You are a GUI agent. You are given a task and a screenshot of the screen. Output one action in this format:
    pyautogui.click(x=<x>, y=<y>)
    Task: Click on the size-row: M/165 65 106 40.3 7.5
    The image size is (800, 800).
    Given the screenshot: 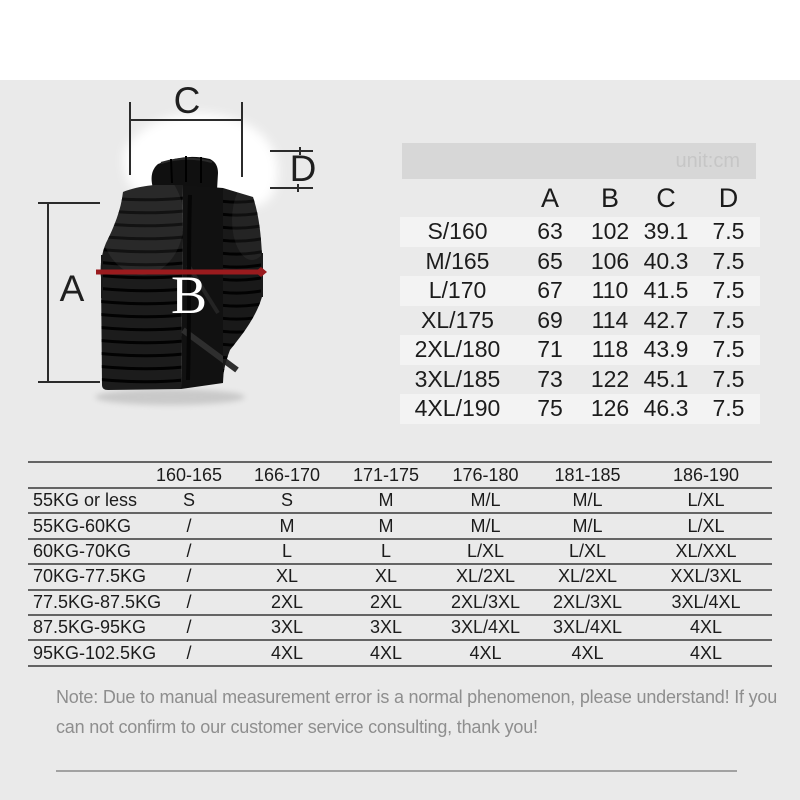 What is the action you would take?
    pyautogui.click(x=580, y=262)
    